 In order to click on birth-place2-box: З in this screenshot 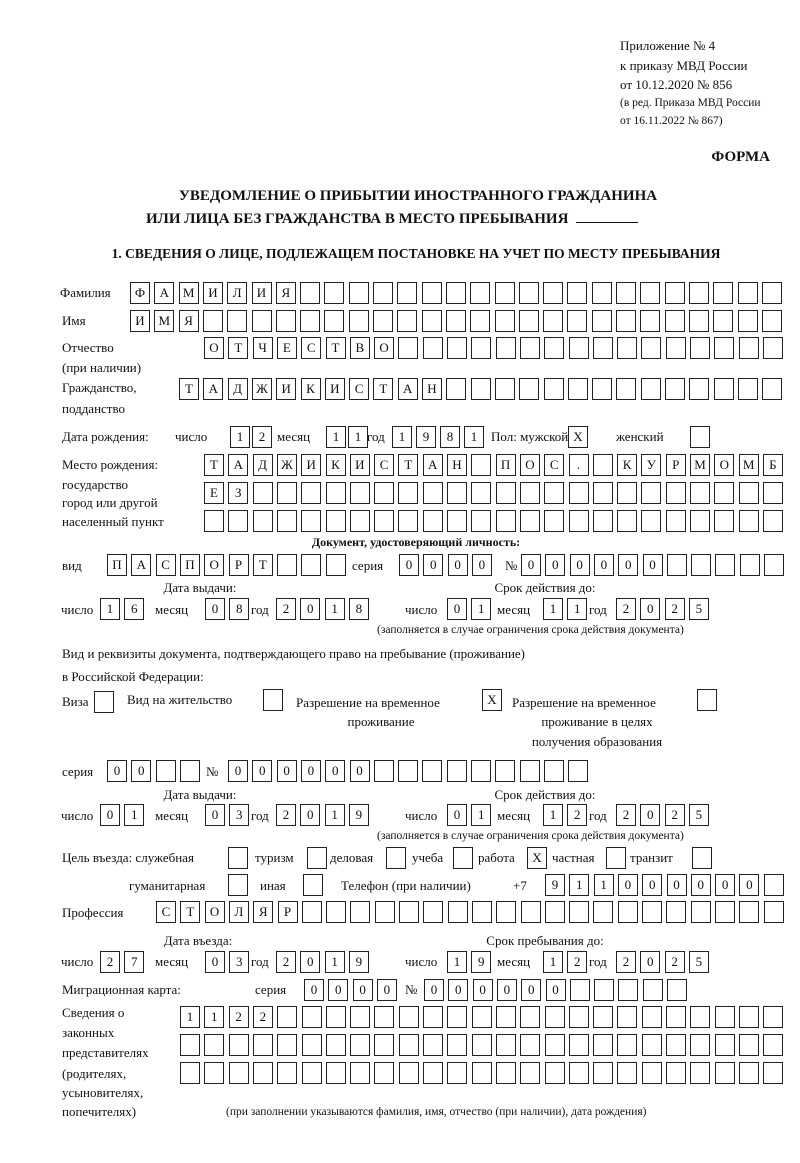, I will do `click(238, 493)`.